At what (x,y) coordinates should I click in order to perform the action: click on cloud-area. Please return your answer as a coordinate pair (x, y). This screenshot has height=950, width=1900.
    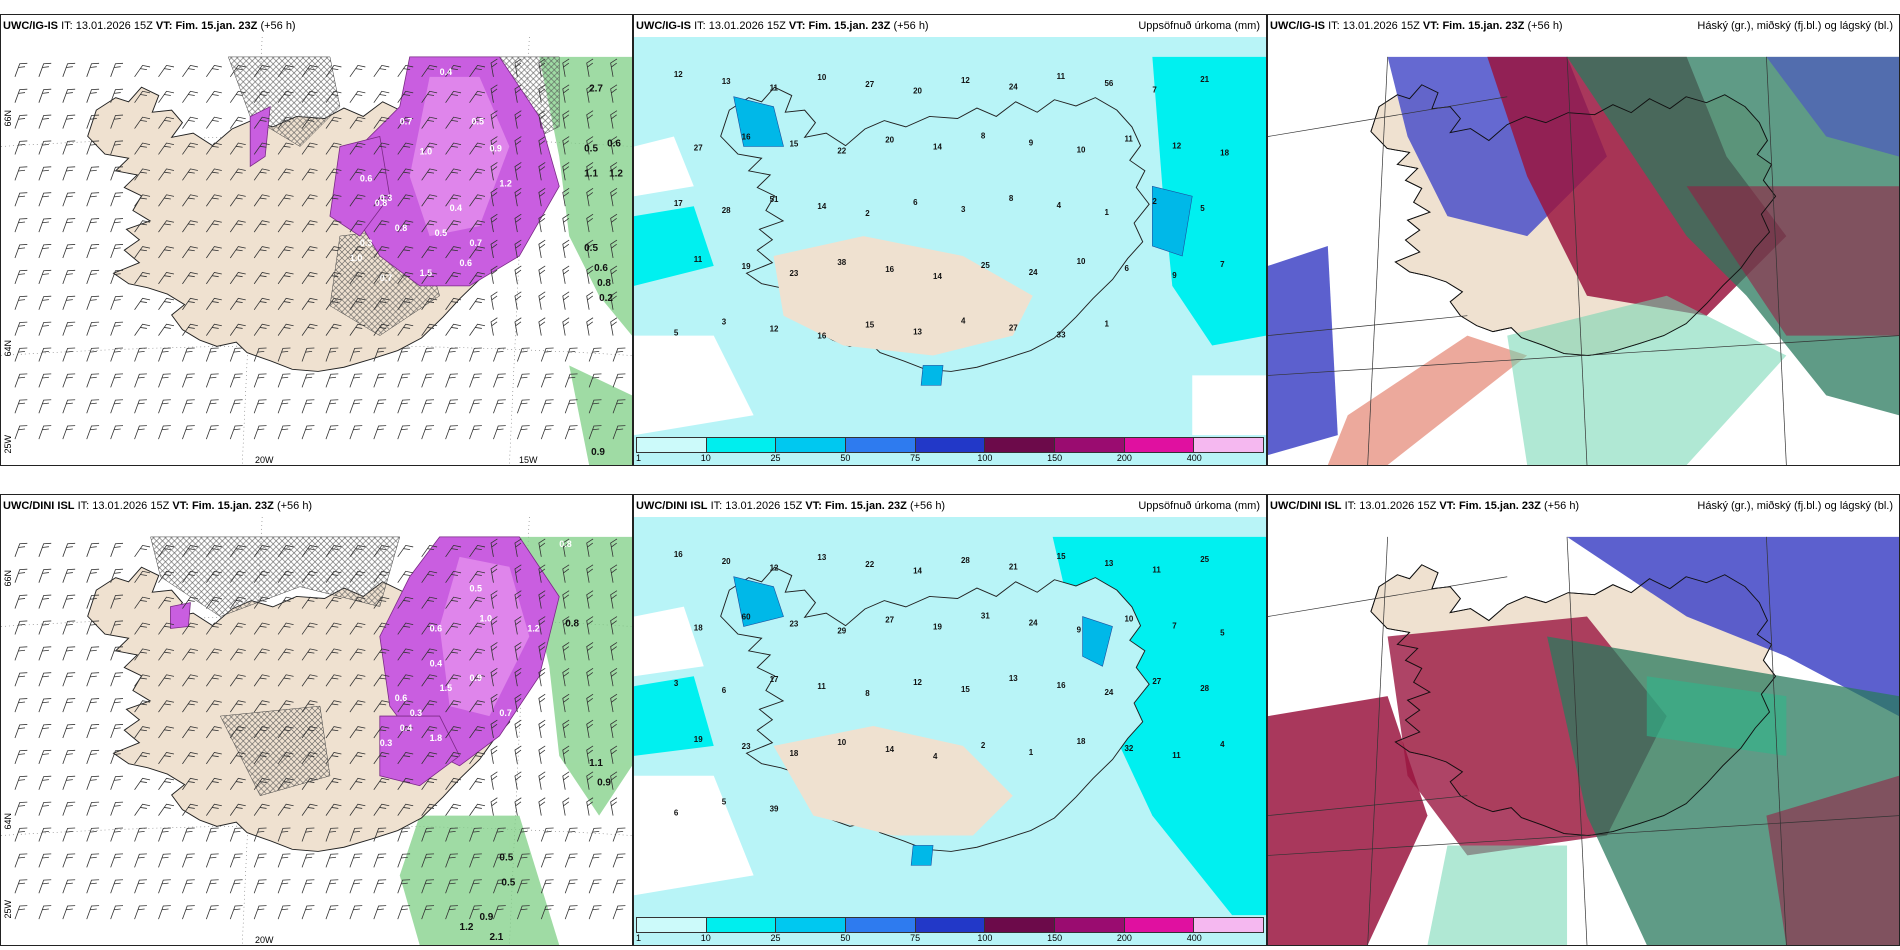
    Looking at the image, I should click on (1832, 860).